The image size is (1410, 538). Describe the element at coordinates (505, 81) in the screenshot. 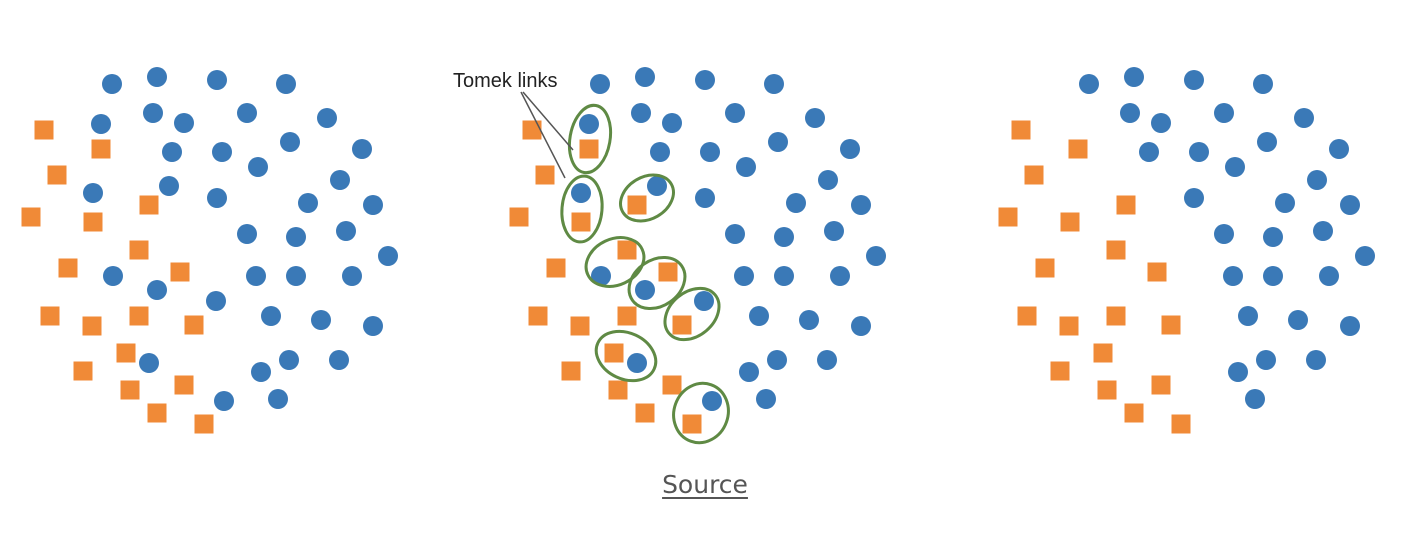

I see `tomek-links-label: Tomek links` at that location.